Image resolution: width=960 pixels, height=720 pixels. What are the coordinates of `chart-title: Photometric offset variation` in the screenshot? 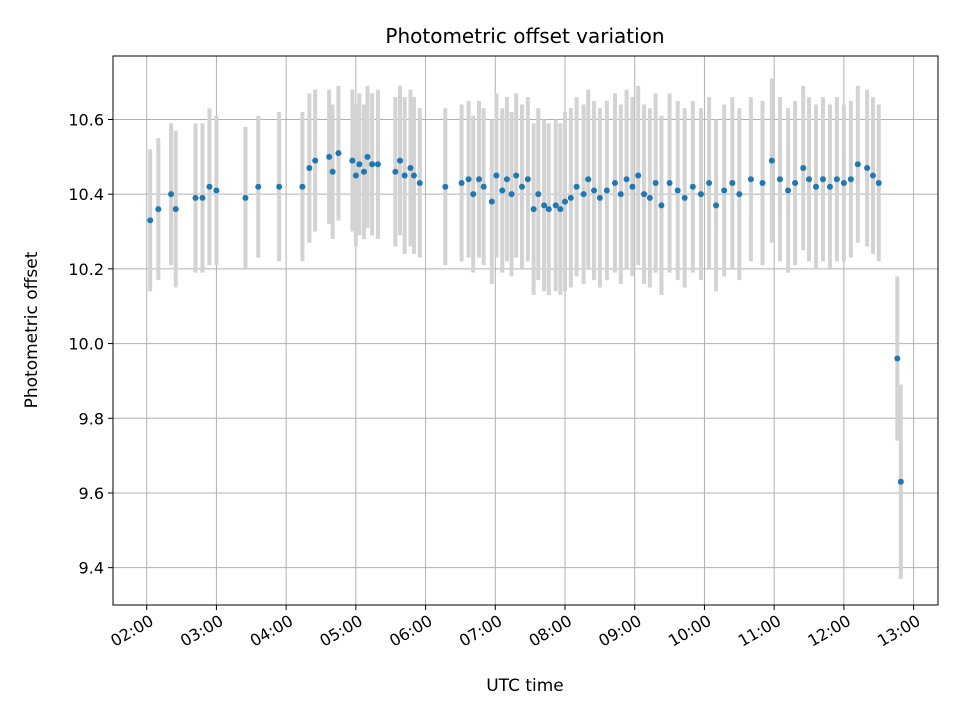 It's located at (524, 36).